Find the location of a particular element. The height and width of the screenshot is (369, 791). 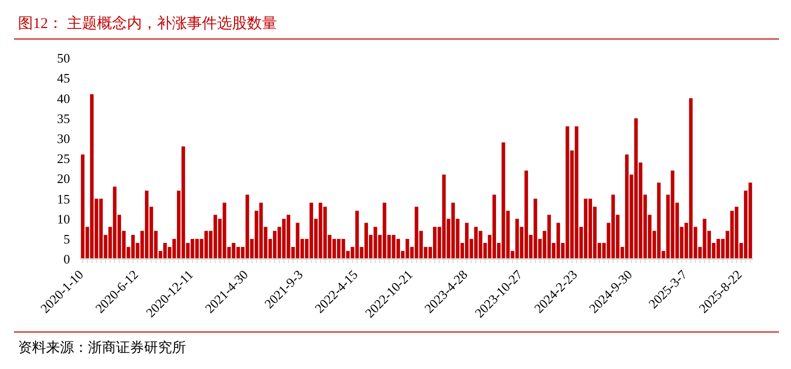

y-tick-label: 5 is located at coordinates (67, 238).